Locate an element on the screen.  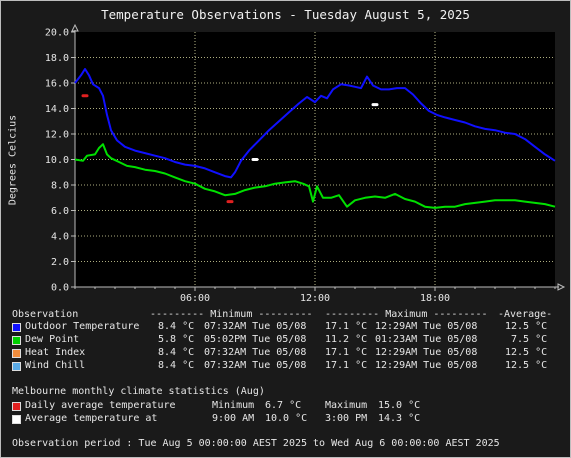
y-tick-label: 8.0 is located at coordinates (60, 186).